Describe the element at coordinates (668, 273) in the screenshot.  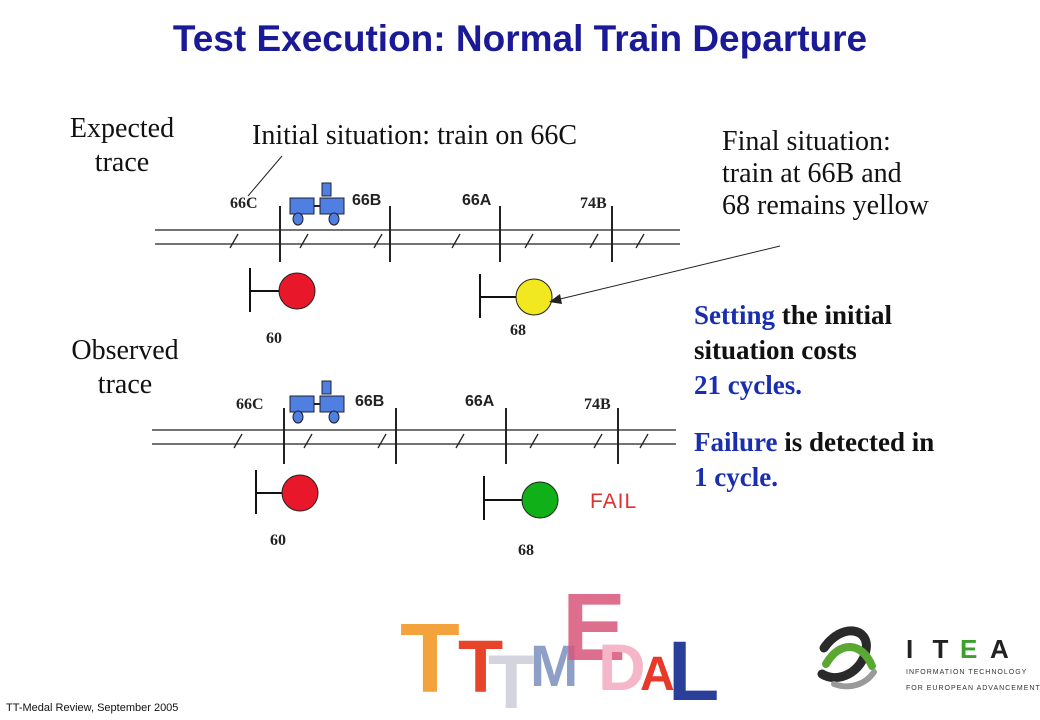
I see `final-pointer-line` at that location.